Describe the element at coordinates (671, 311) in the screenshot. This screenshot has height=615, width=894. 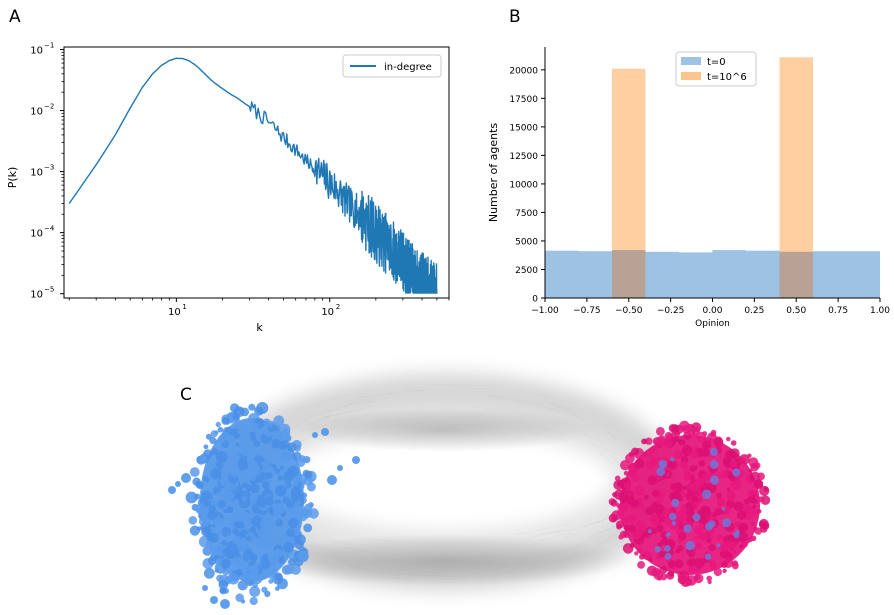
I see `b-x-tick-label-3: −0.25` at that location.